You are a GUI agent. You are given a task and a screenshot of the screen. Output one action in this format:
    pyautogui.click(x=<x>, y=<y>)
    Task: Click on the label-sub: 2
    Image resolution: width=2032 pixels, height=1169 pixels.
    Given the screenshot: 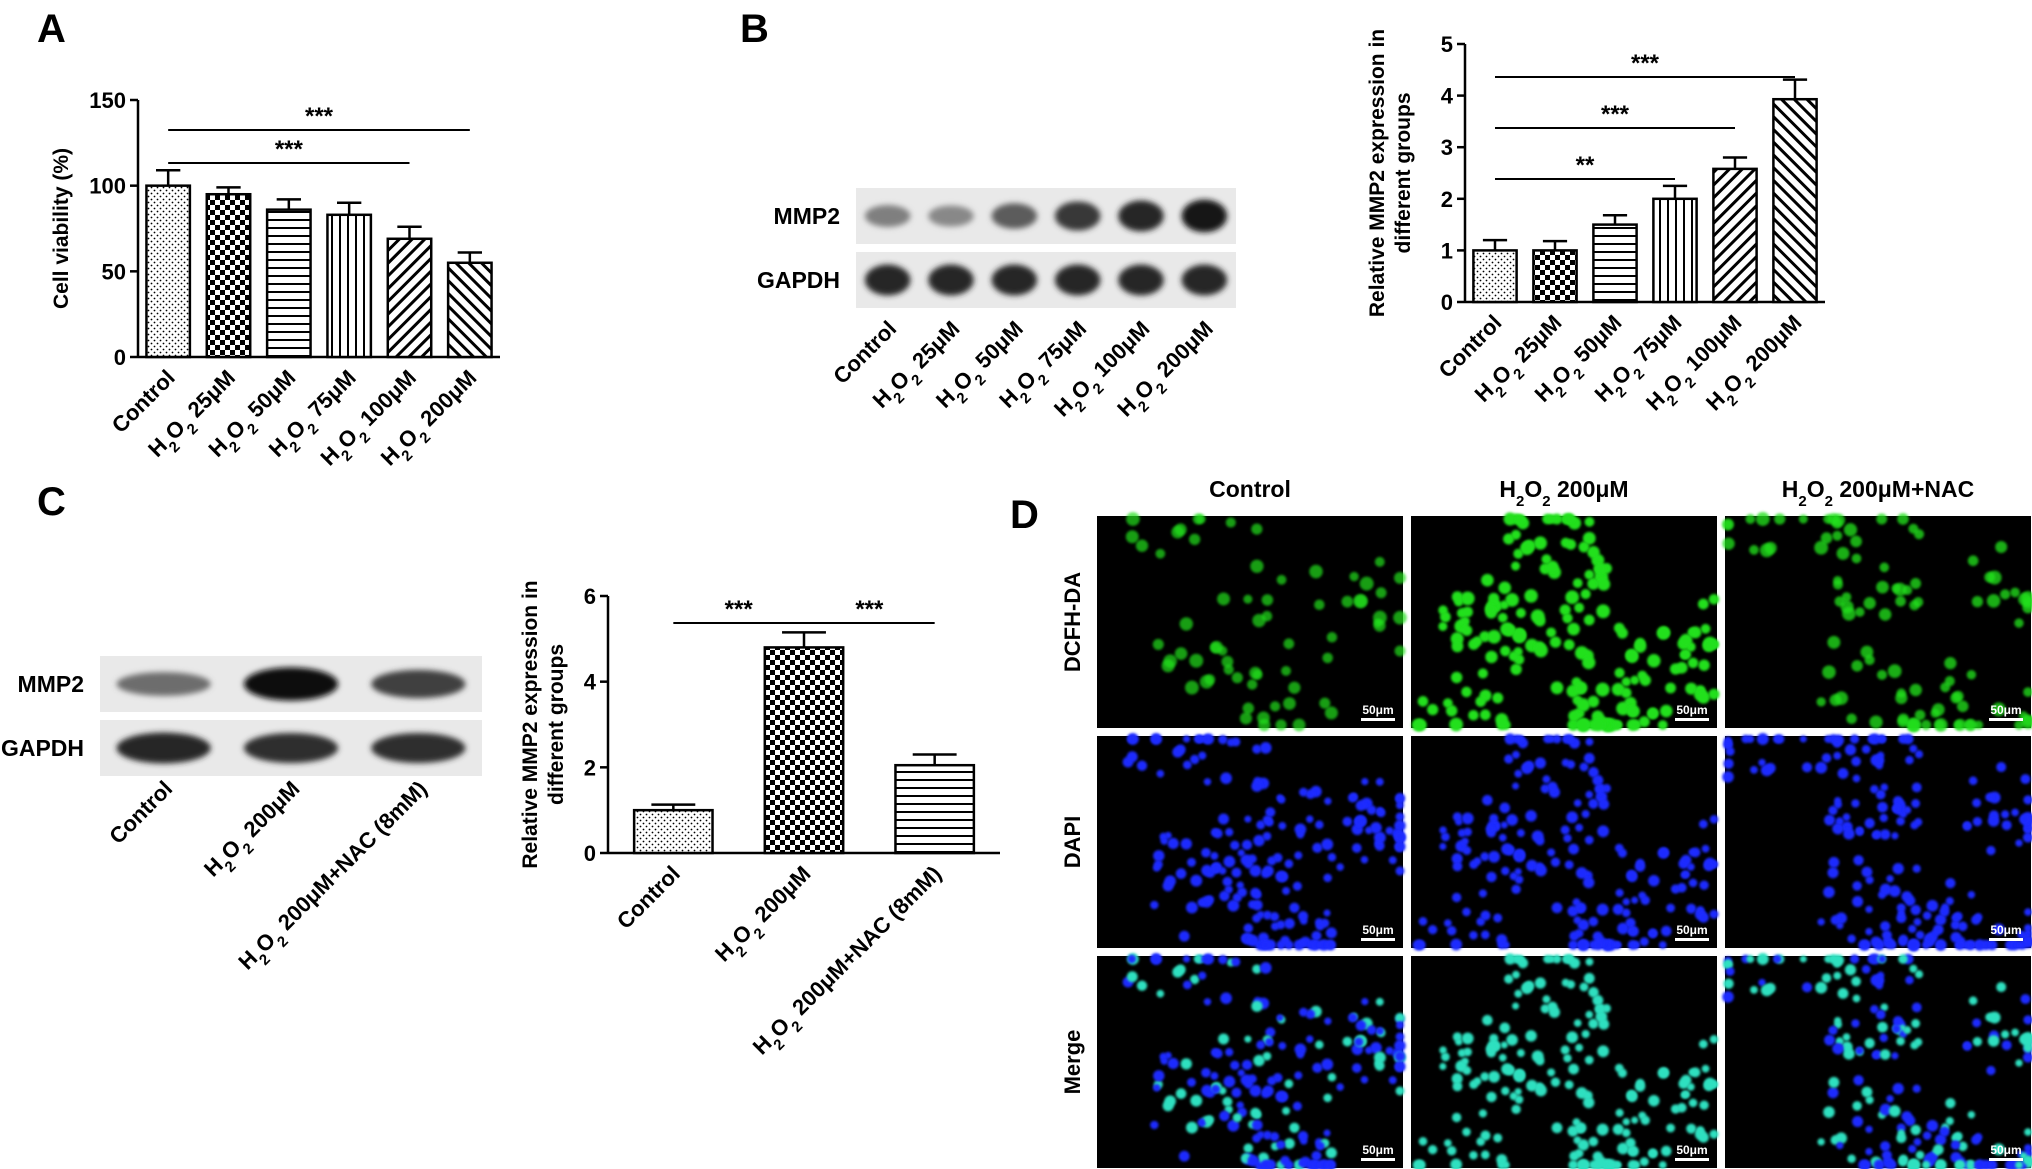 What is the action you would take?
    pyautogui.click(x=1802, y=501)
    